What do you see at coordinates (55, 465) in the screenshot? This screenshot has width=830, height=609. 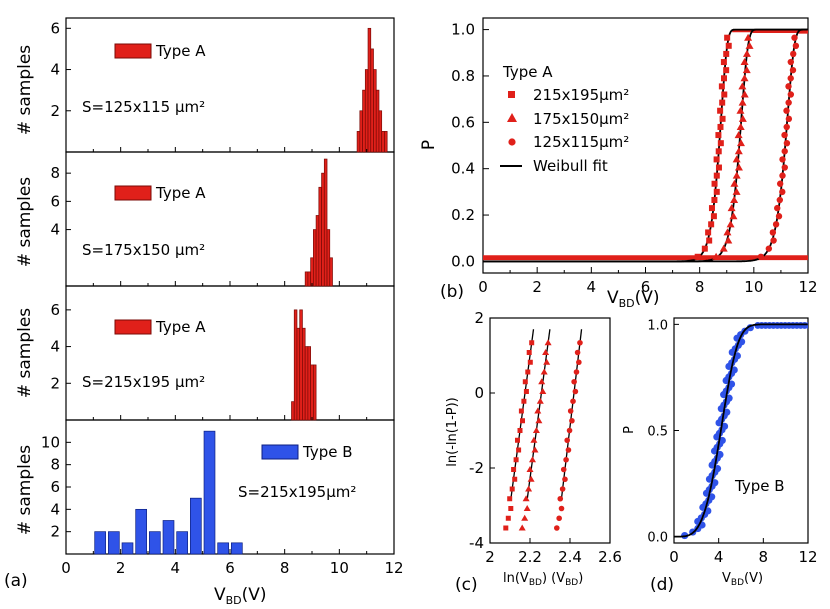 I see `ytick-label-hist_b-8: 8` at bounding box center [55, 465].